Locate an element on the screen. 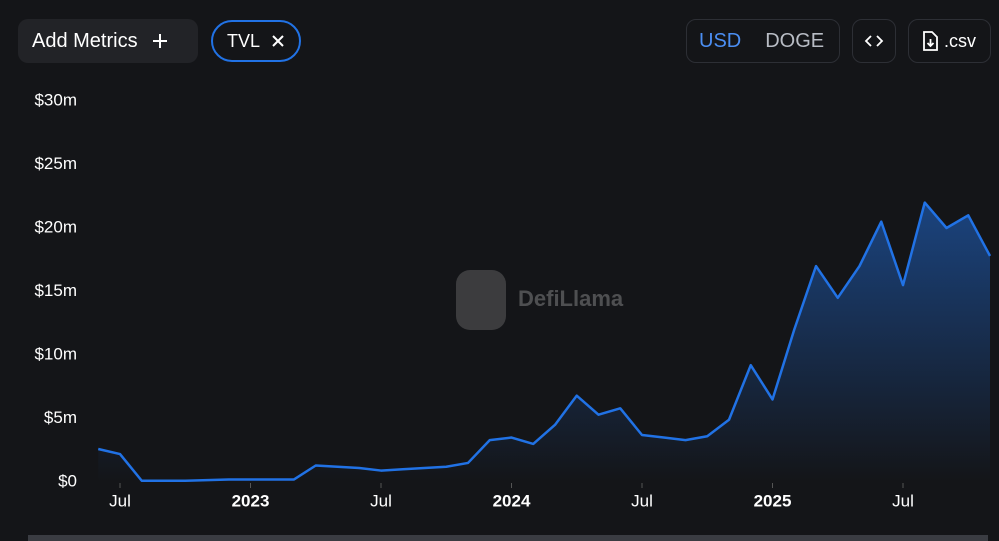 The image size is (999, 541). add-metrics-label: Add Metrics is located at coordinates (85, 40).